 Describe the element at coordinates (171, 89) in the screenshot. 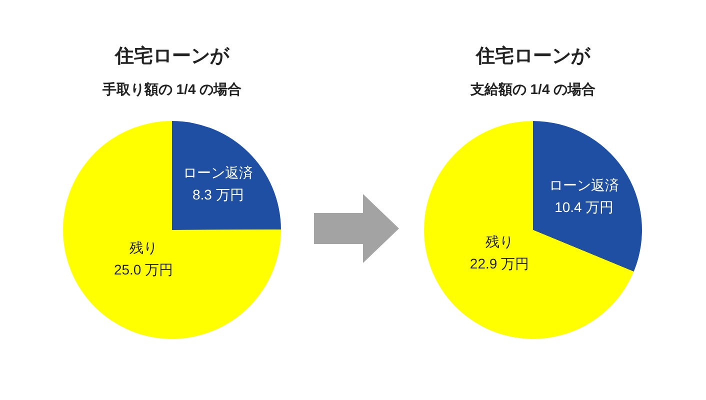

I see `chart-subtitle: 手取り額の 1/4 の場合` at that location.